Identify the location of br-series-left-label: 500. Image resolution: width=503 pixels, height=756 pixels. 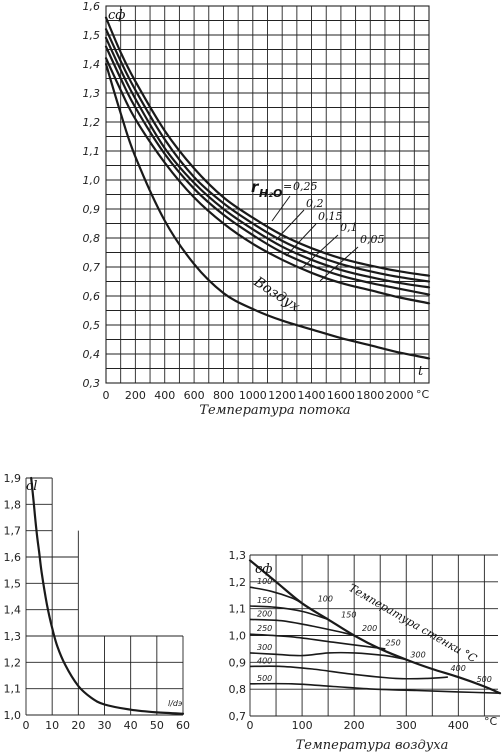
(264, 678).